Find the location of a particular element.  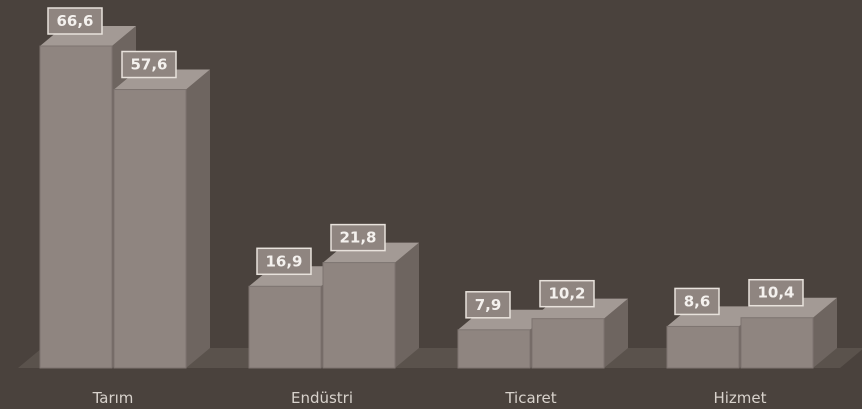

category-labels: Tarım Endüstri Ticaret Hizmet is located at coordinates (429, 398).